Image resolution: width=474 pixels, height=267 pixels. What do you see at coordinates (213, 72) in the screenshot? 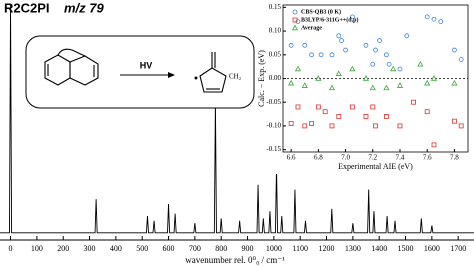
I see `product` at bounding box center [213, 72].